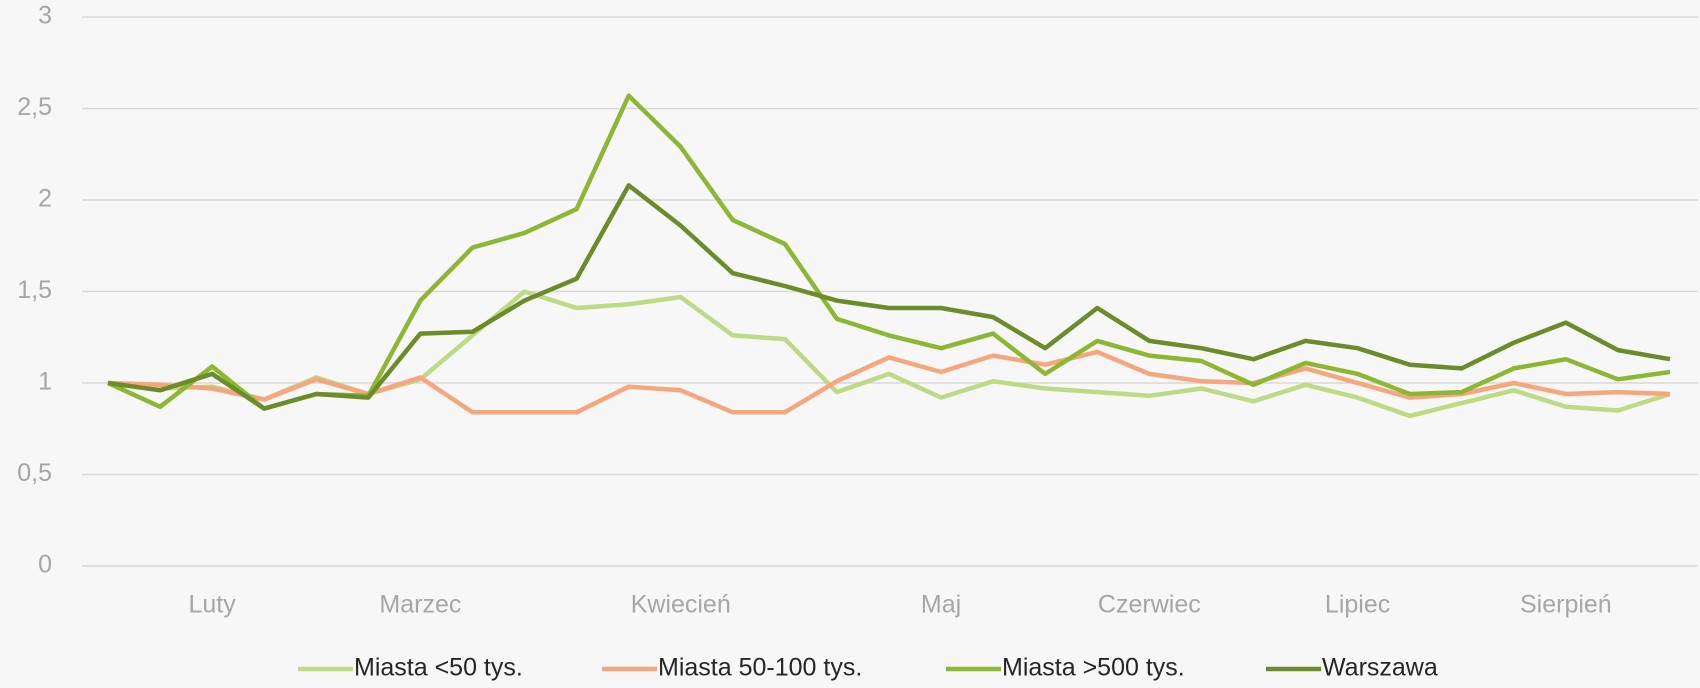  Describe the element at coordinates (34, 290) in the screenshot. I see `y-tick-label: 1,5` at that location.